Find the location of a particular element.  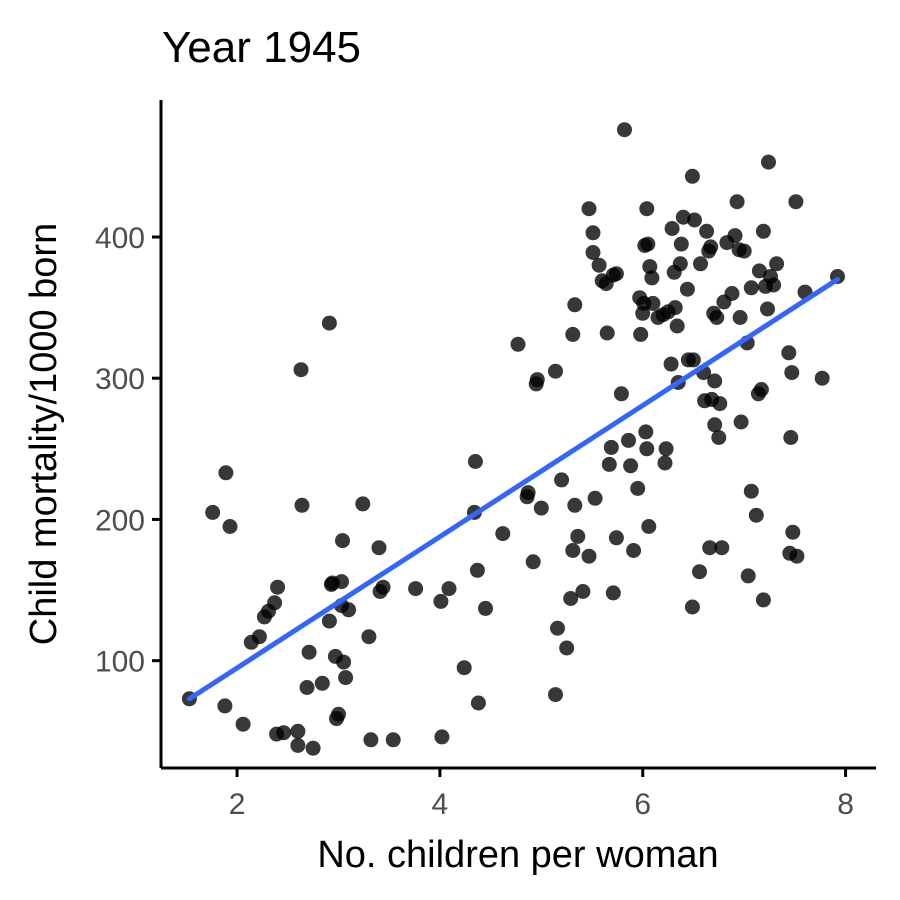

chart-title: Year 1945 is located at coordinates (261, 47).